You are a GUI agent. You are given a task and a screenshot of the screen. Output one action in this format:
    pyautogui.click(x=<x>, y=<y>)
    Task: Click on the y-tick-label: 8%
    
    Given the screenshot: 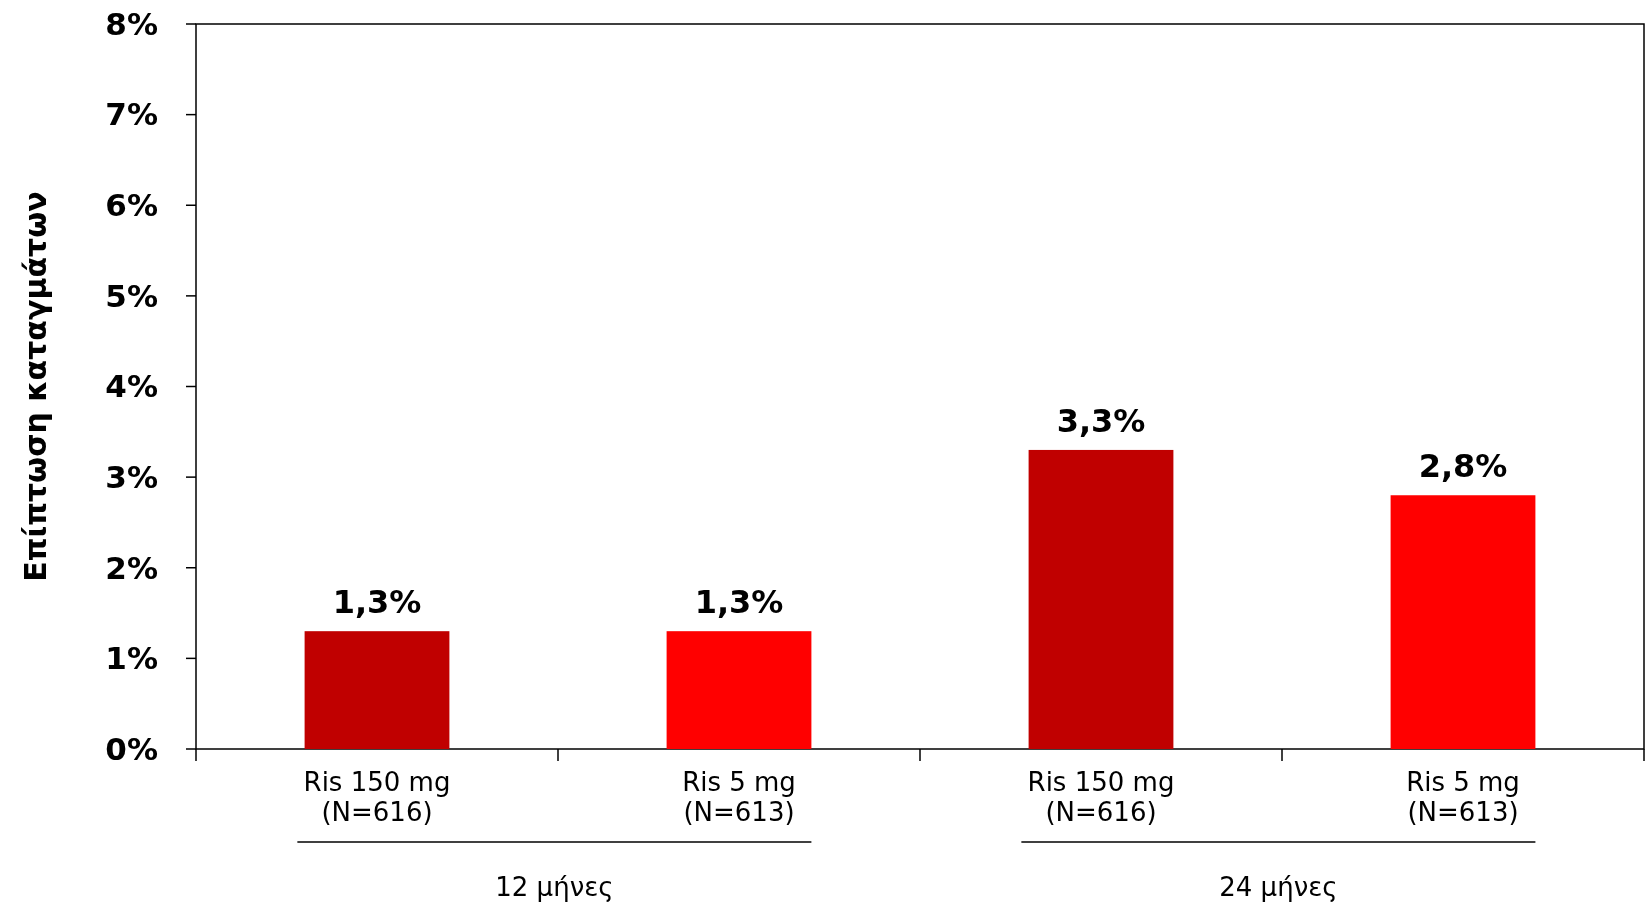 What is the action you would take?
    pyautogui.click(x=131, y=23)
    